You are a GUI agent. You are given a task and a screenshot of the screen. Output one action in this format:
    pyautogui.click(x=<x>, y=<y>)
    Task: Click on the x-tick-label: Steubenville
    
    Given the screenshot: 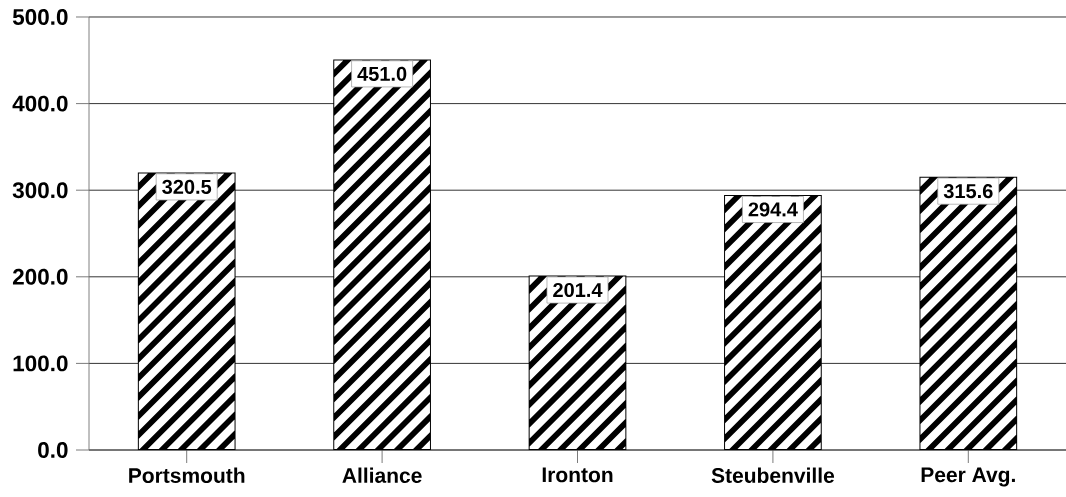 What is the action you would take?
    pyautogui.click(x=773, y=475)
    